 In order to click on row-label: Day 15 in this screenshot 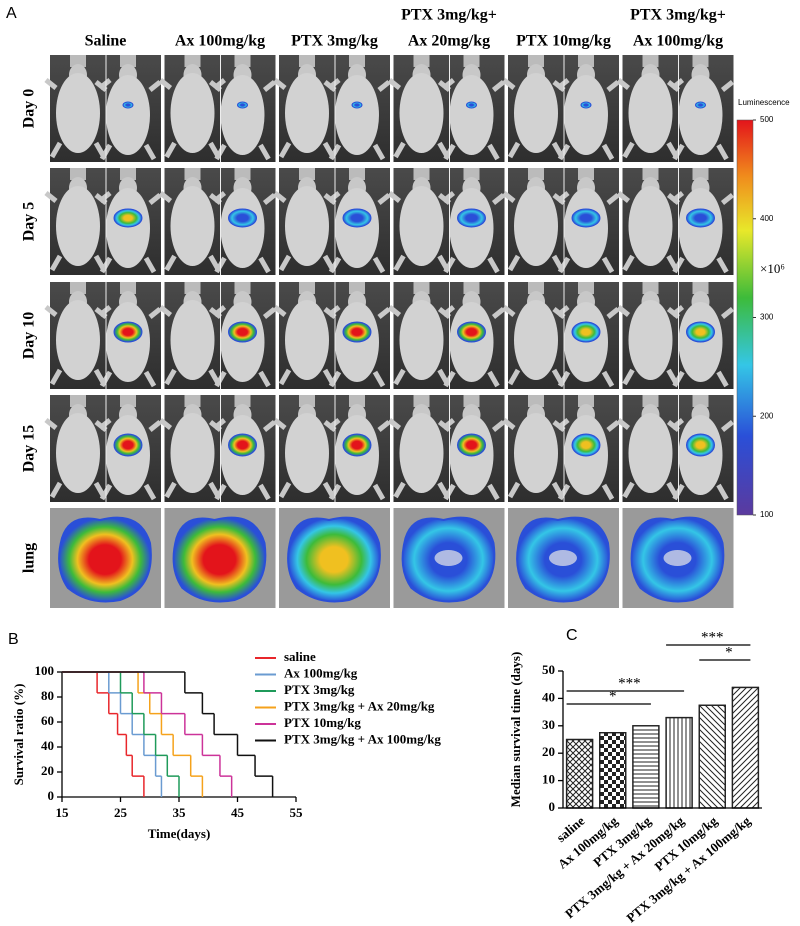, I will do `click(29, 449)`.